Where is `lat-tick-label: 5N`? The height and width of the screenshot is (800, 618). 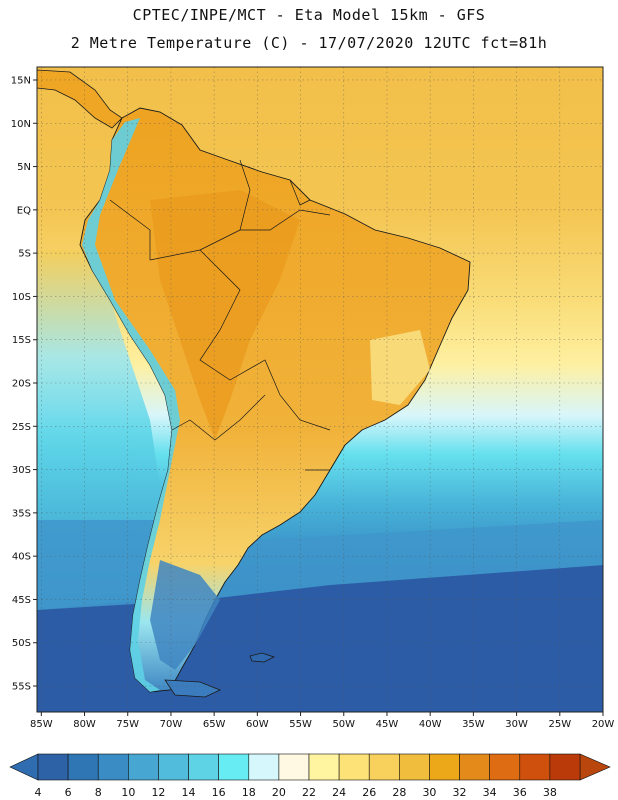 lat-tick-label: 5N is located at coordinates (24, 167).